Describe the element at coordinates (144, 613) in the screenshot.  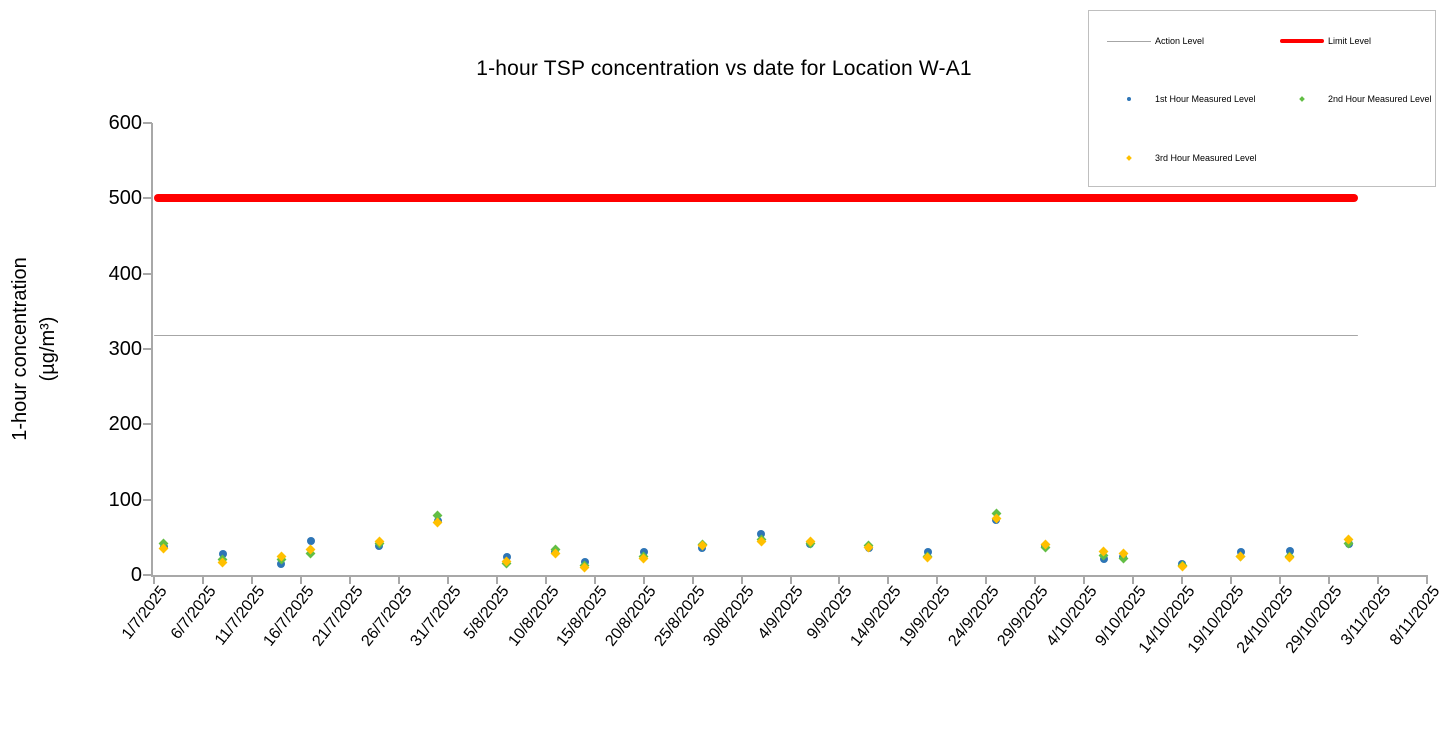
I see `x-tick-label: 1/7/2025` at that location.